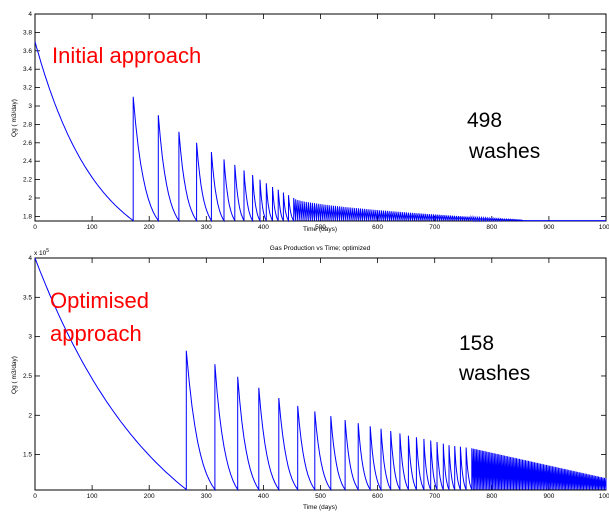 The width and height of the screenshot is (609, 512). What do you see at coordinates (320, 248) in the screenshot?
I see `chart-title-bottom: Gas Production vs Time; optimized` at bounding box center [320, 248].